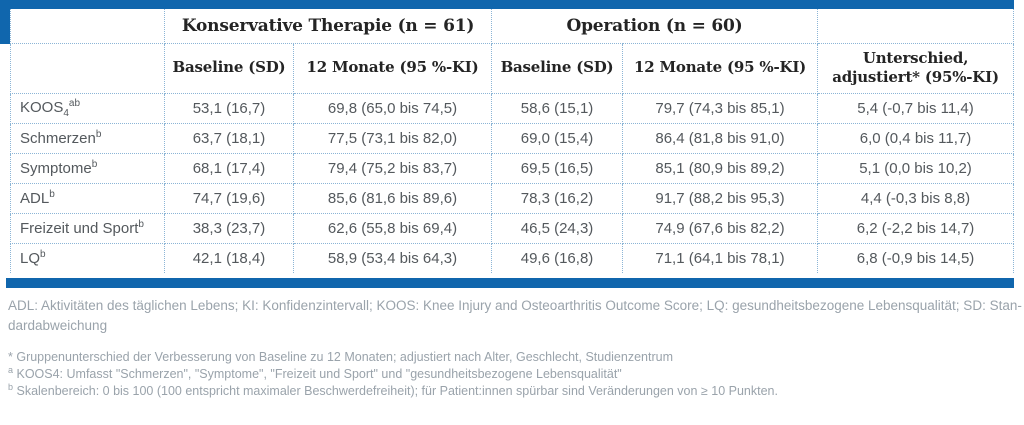 The image size is (1024, 425). Describe the element at coordinates (66, 113) in the screenshot. I see `row-label-subscript: 4` at that location.